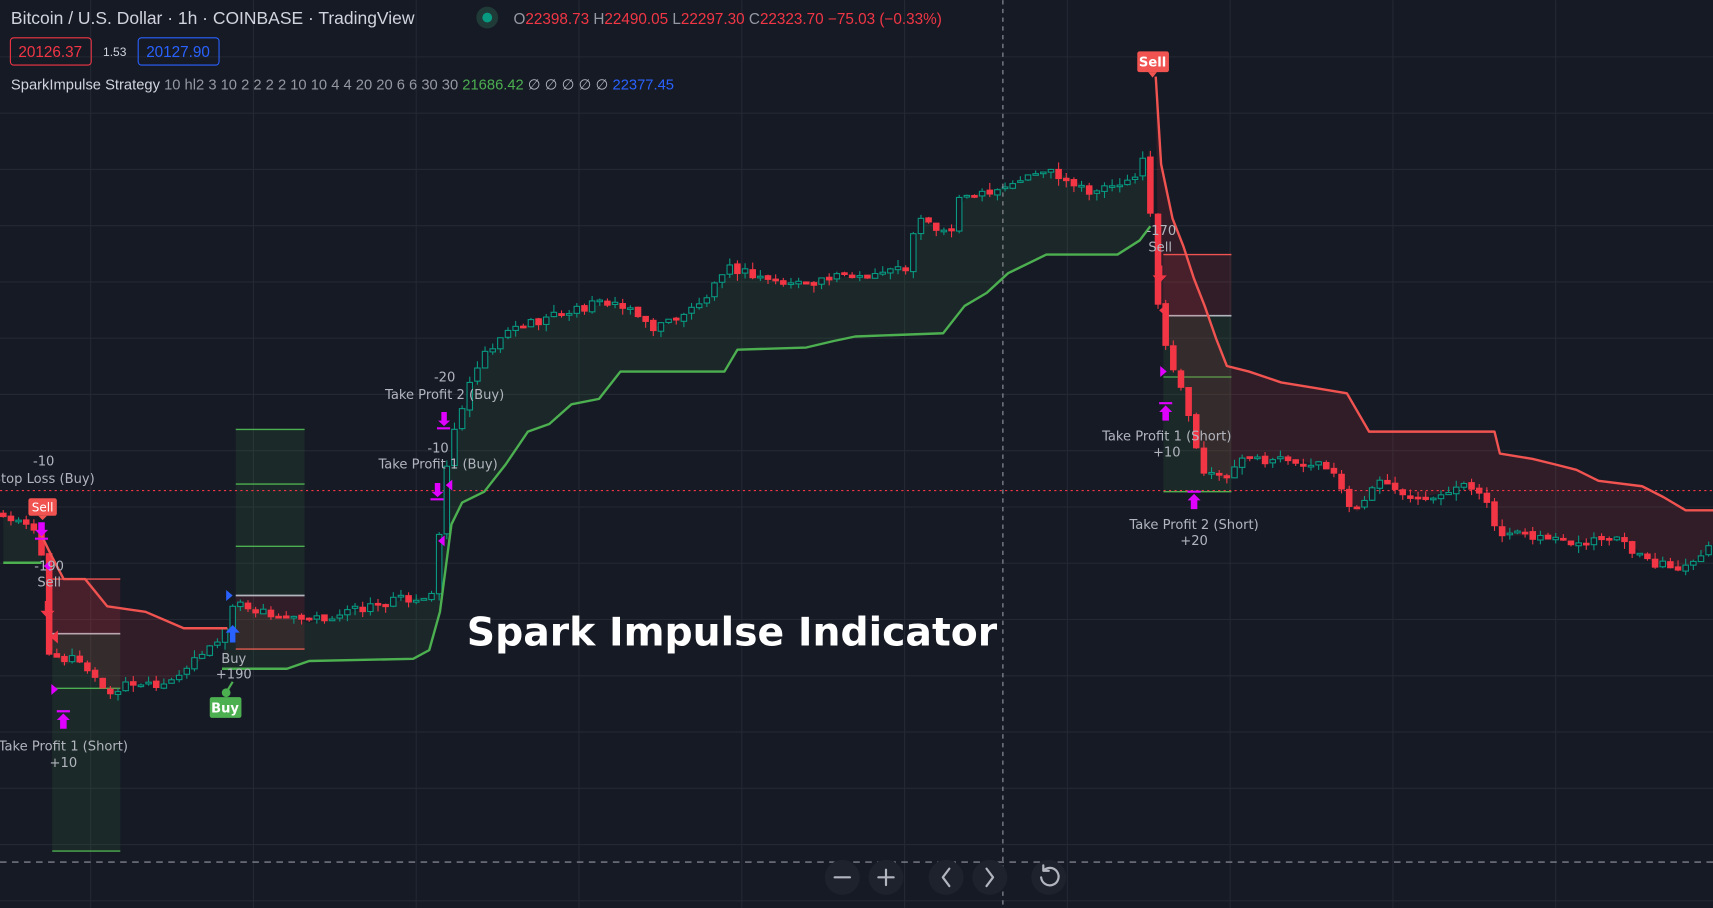  I want to click on market-status, so click(487, 17).